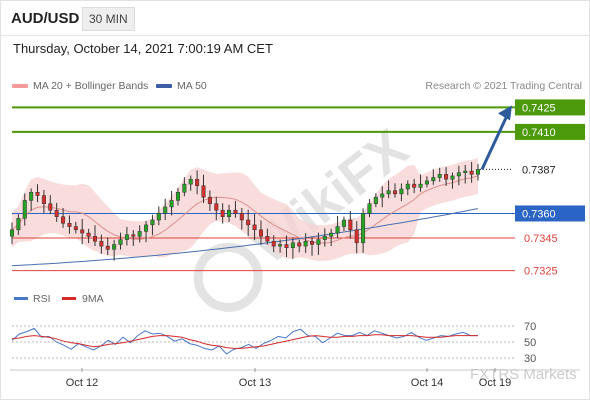 The height and width of the screenshot is (400, 590). What do you see at coordinates (164, 86) in the screenshot?
I see `ma50-swatch` at bounding box center [164, 86].